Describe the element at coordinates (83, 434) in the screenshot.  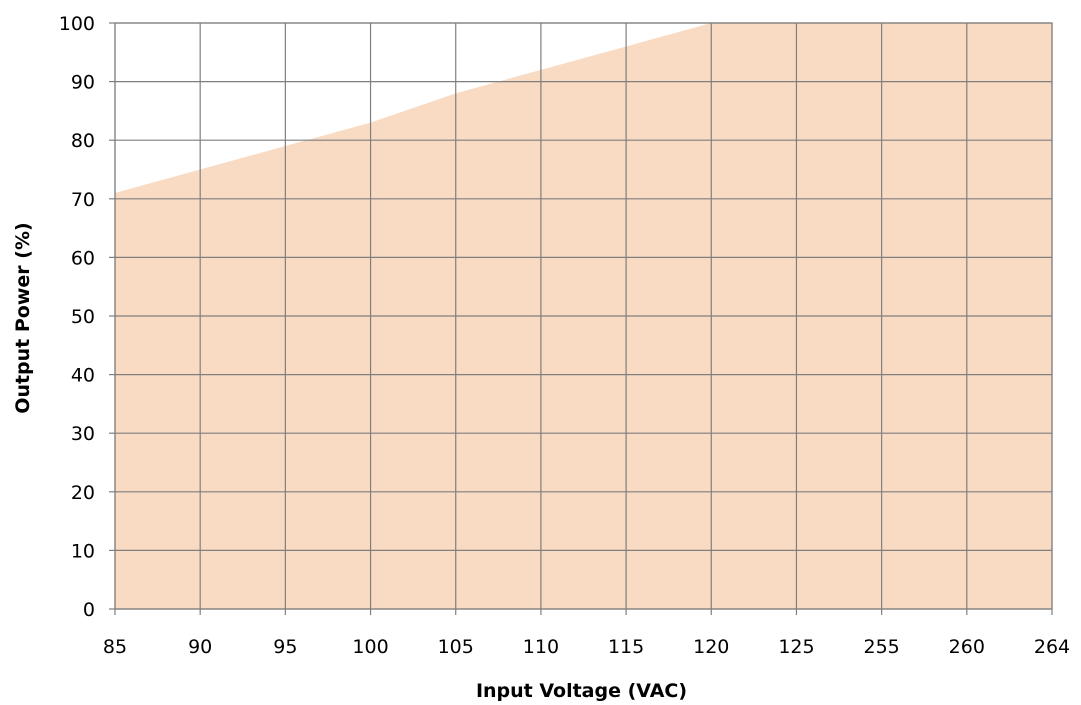
I see `y-tick-label: 30` at that location.